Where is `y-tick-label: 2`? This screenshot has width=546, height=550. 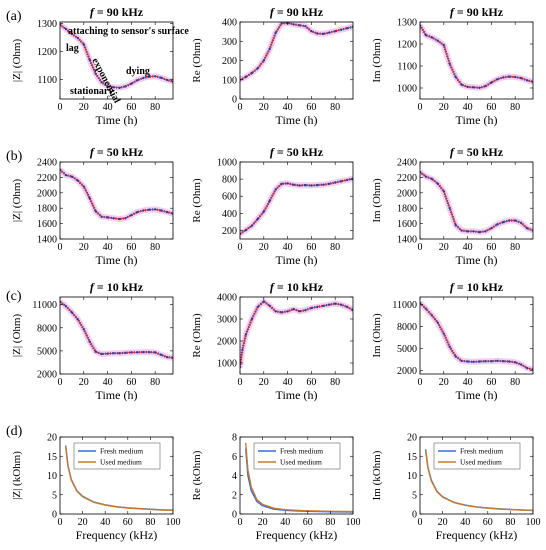
y-tick-label: 2 is located at coordinates (234, 495).